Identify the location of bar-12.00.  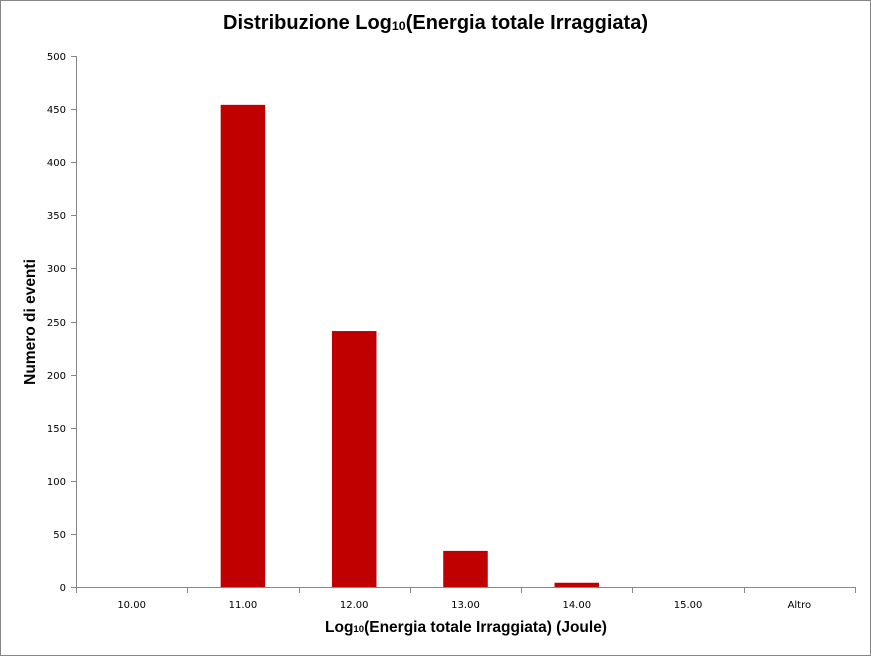
(354, 459).